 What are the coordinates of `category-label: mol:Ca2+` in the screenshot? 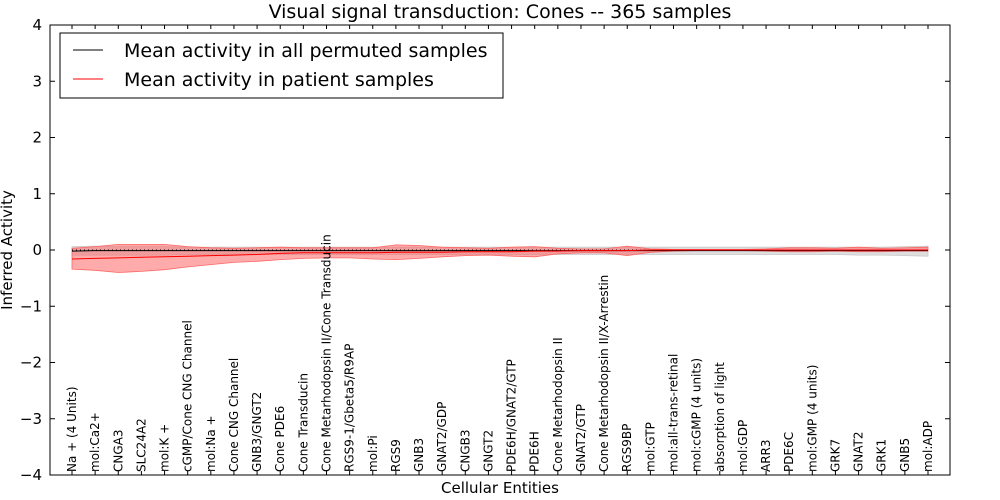 It's located at (95, 442).